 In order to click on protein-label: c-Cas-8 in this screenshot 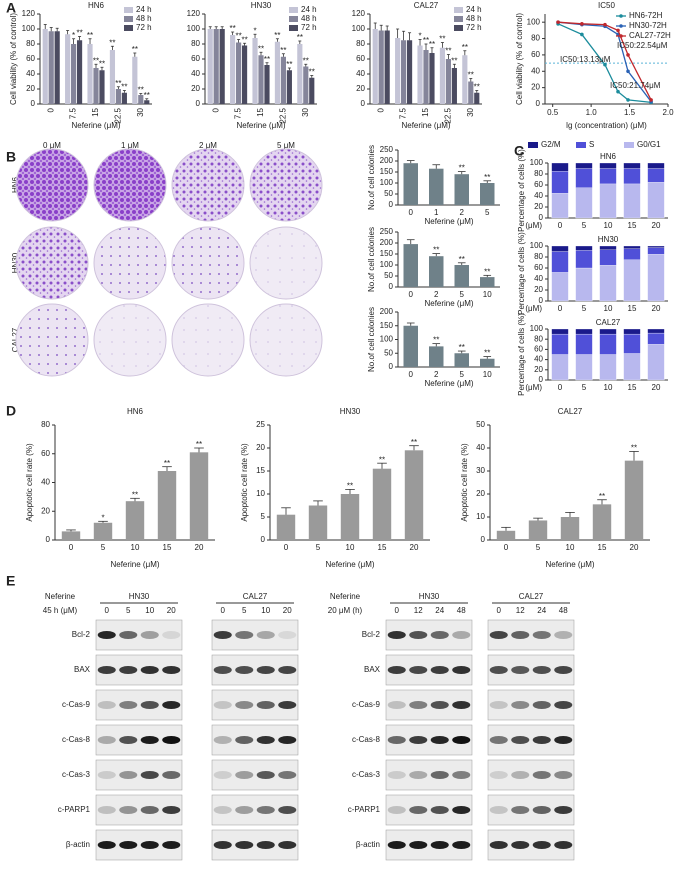, I will do `click(76, 739)`.